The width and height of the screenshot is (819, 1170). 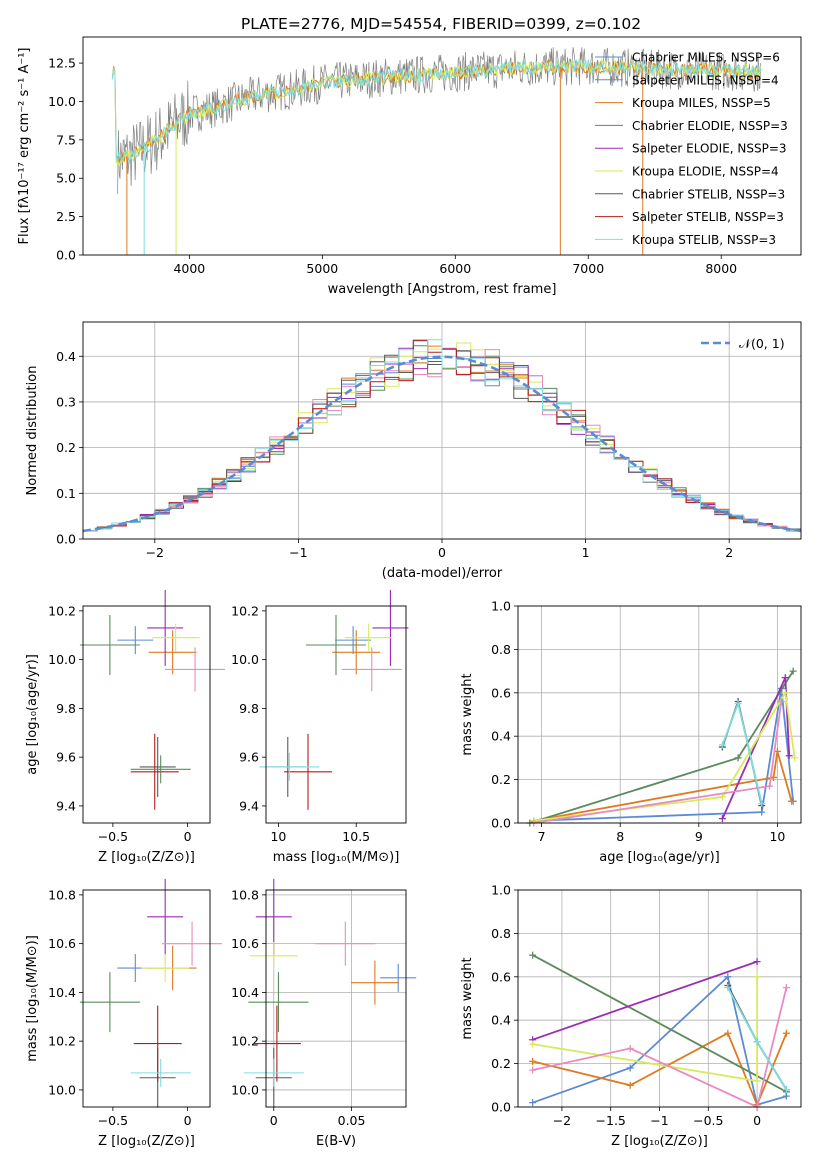 I want to click on panel-7: 0 0.05 10.0 10.2 10.4 10.6 10.8 E(B-V), so click(x=324, y=1013).